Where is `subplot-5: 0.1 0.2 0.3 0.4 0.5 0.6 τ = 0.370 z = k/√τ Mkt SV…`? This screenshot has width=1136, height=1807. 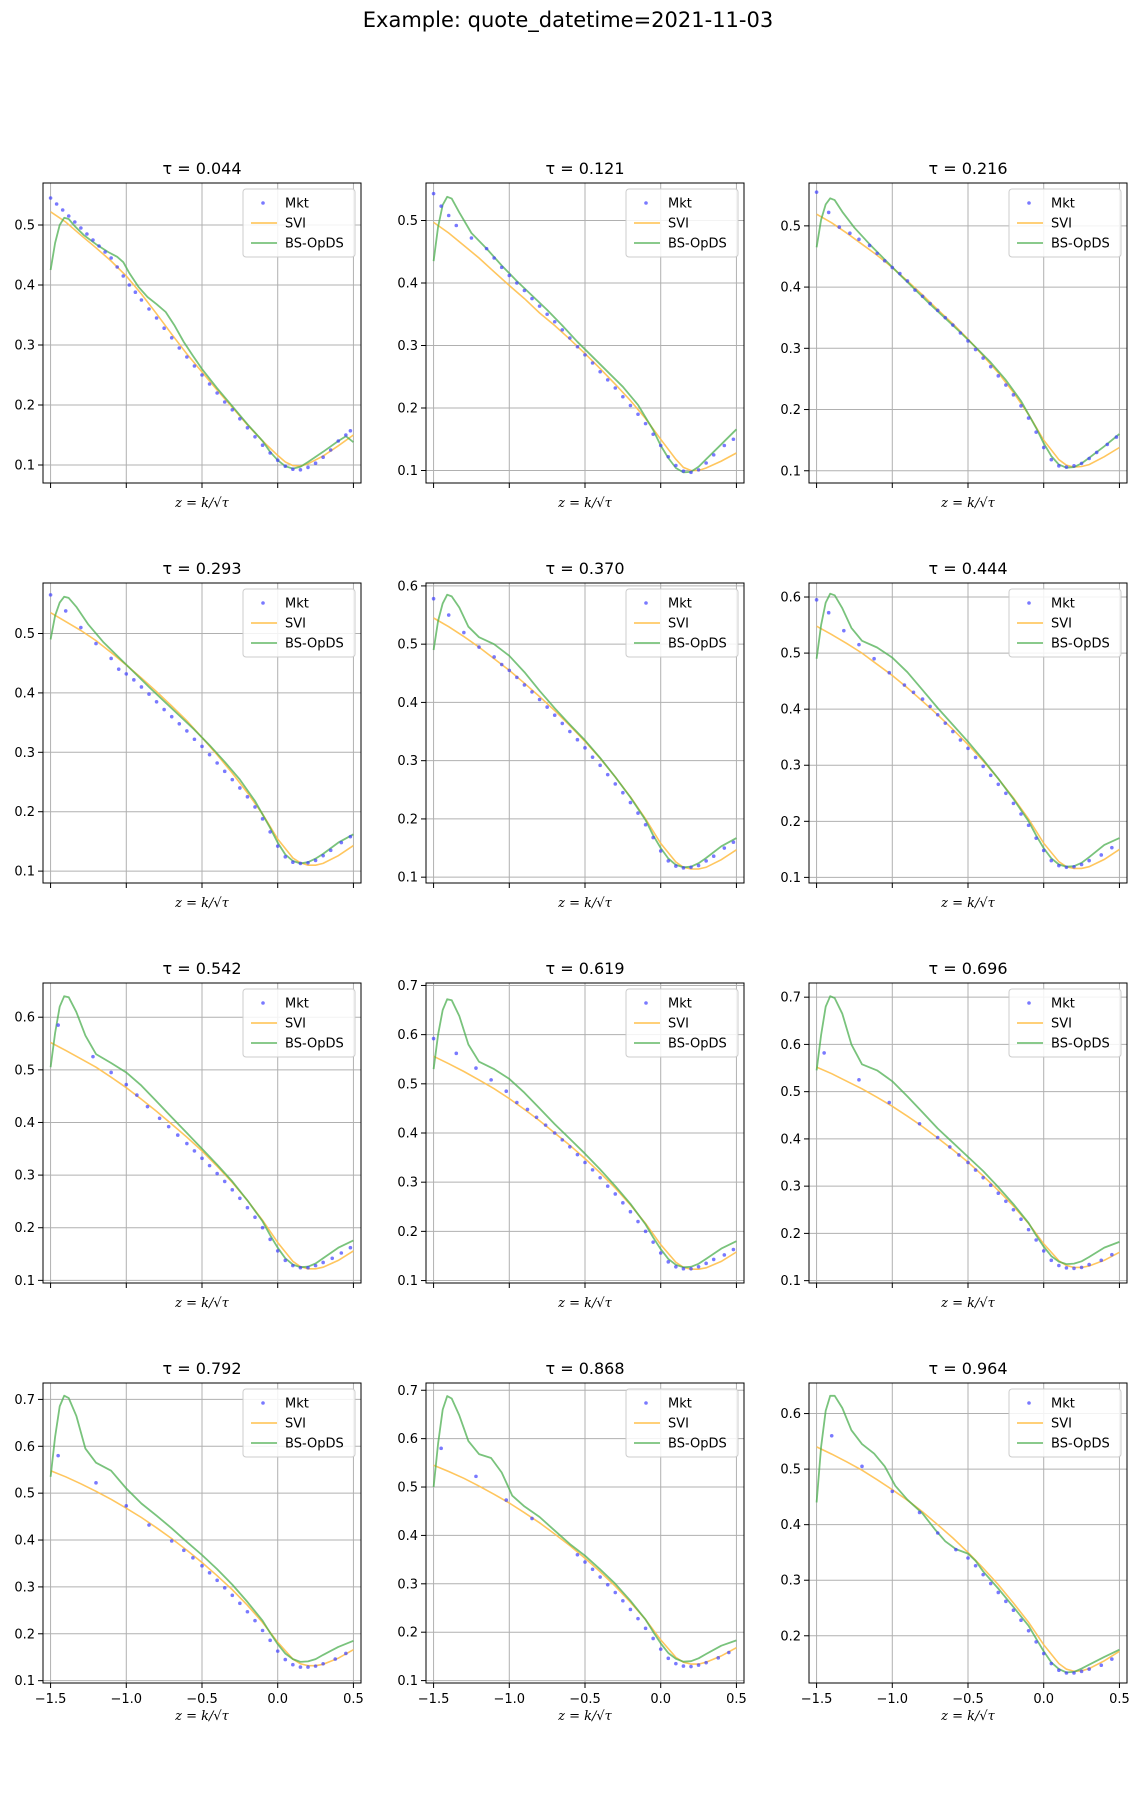
subplot-5: 0.1 0.2 0.3 0.4 0.5 0.6 τ = 0.370 z = k/√τ Mkt SV… is located at coordinates (571, 735).